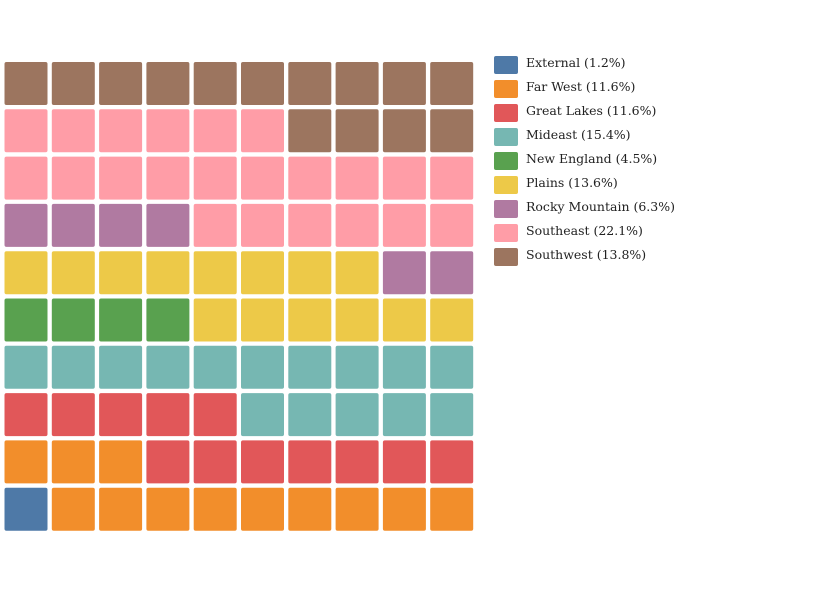 This screenshot has height=594, width=816. What do you see at coordinates (506, 209) in the screenshot?
I see `legend-swatch-rocky-mountain` at bounding box center [506, 209].